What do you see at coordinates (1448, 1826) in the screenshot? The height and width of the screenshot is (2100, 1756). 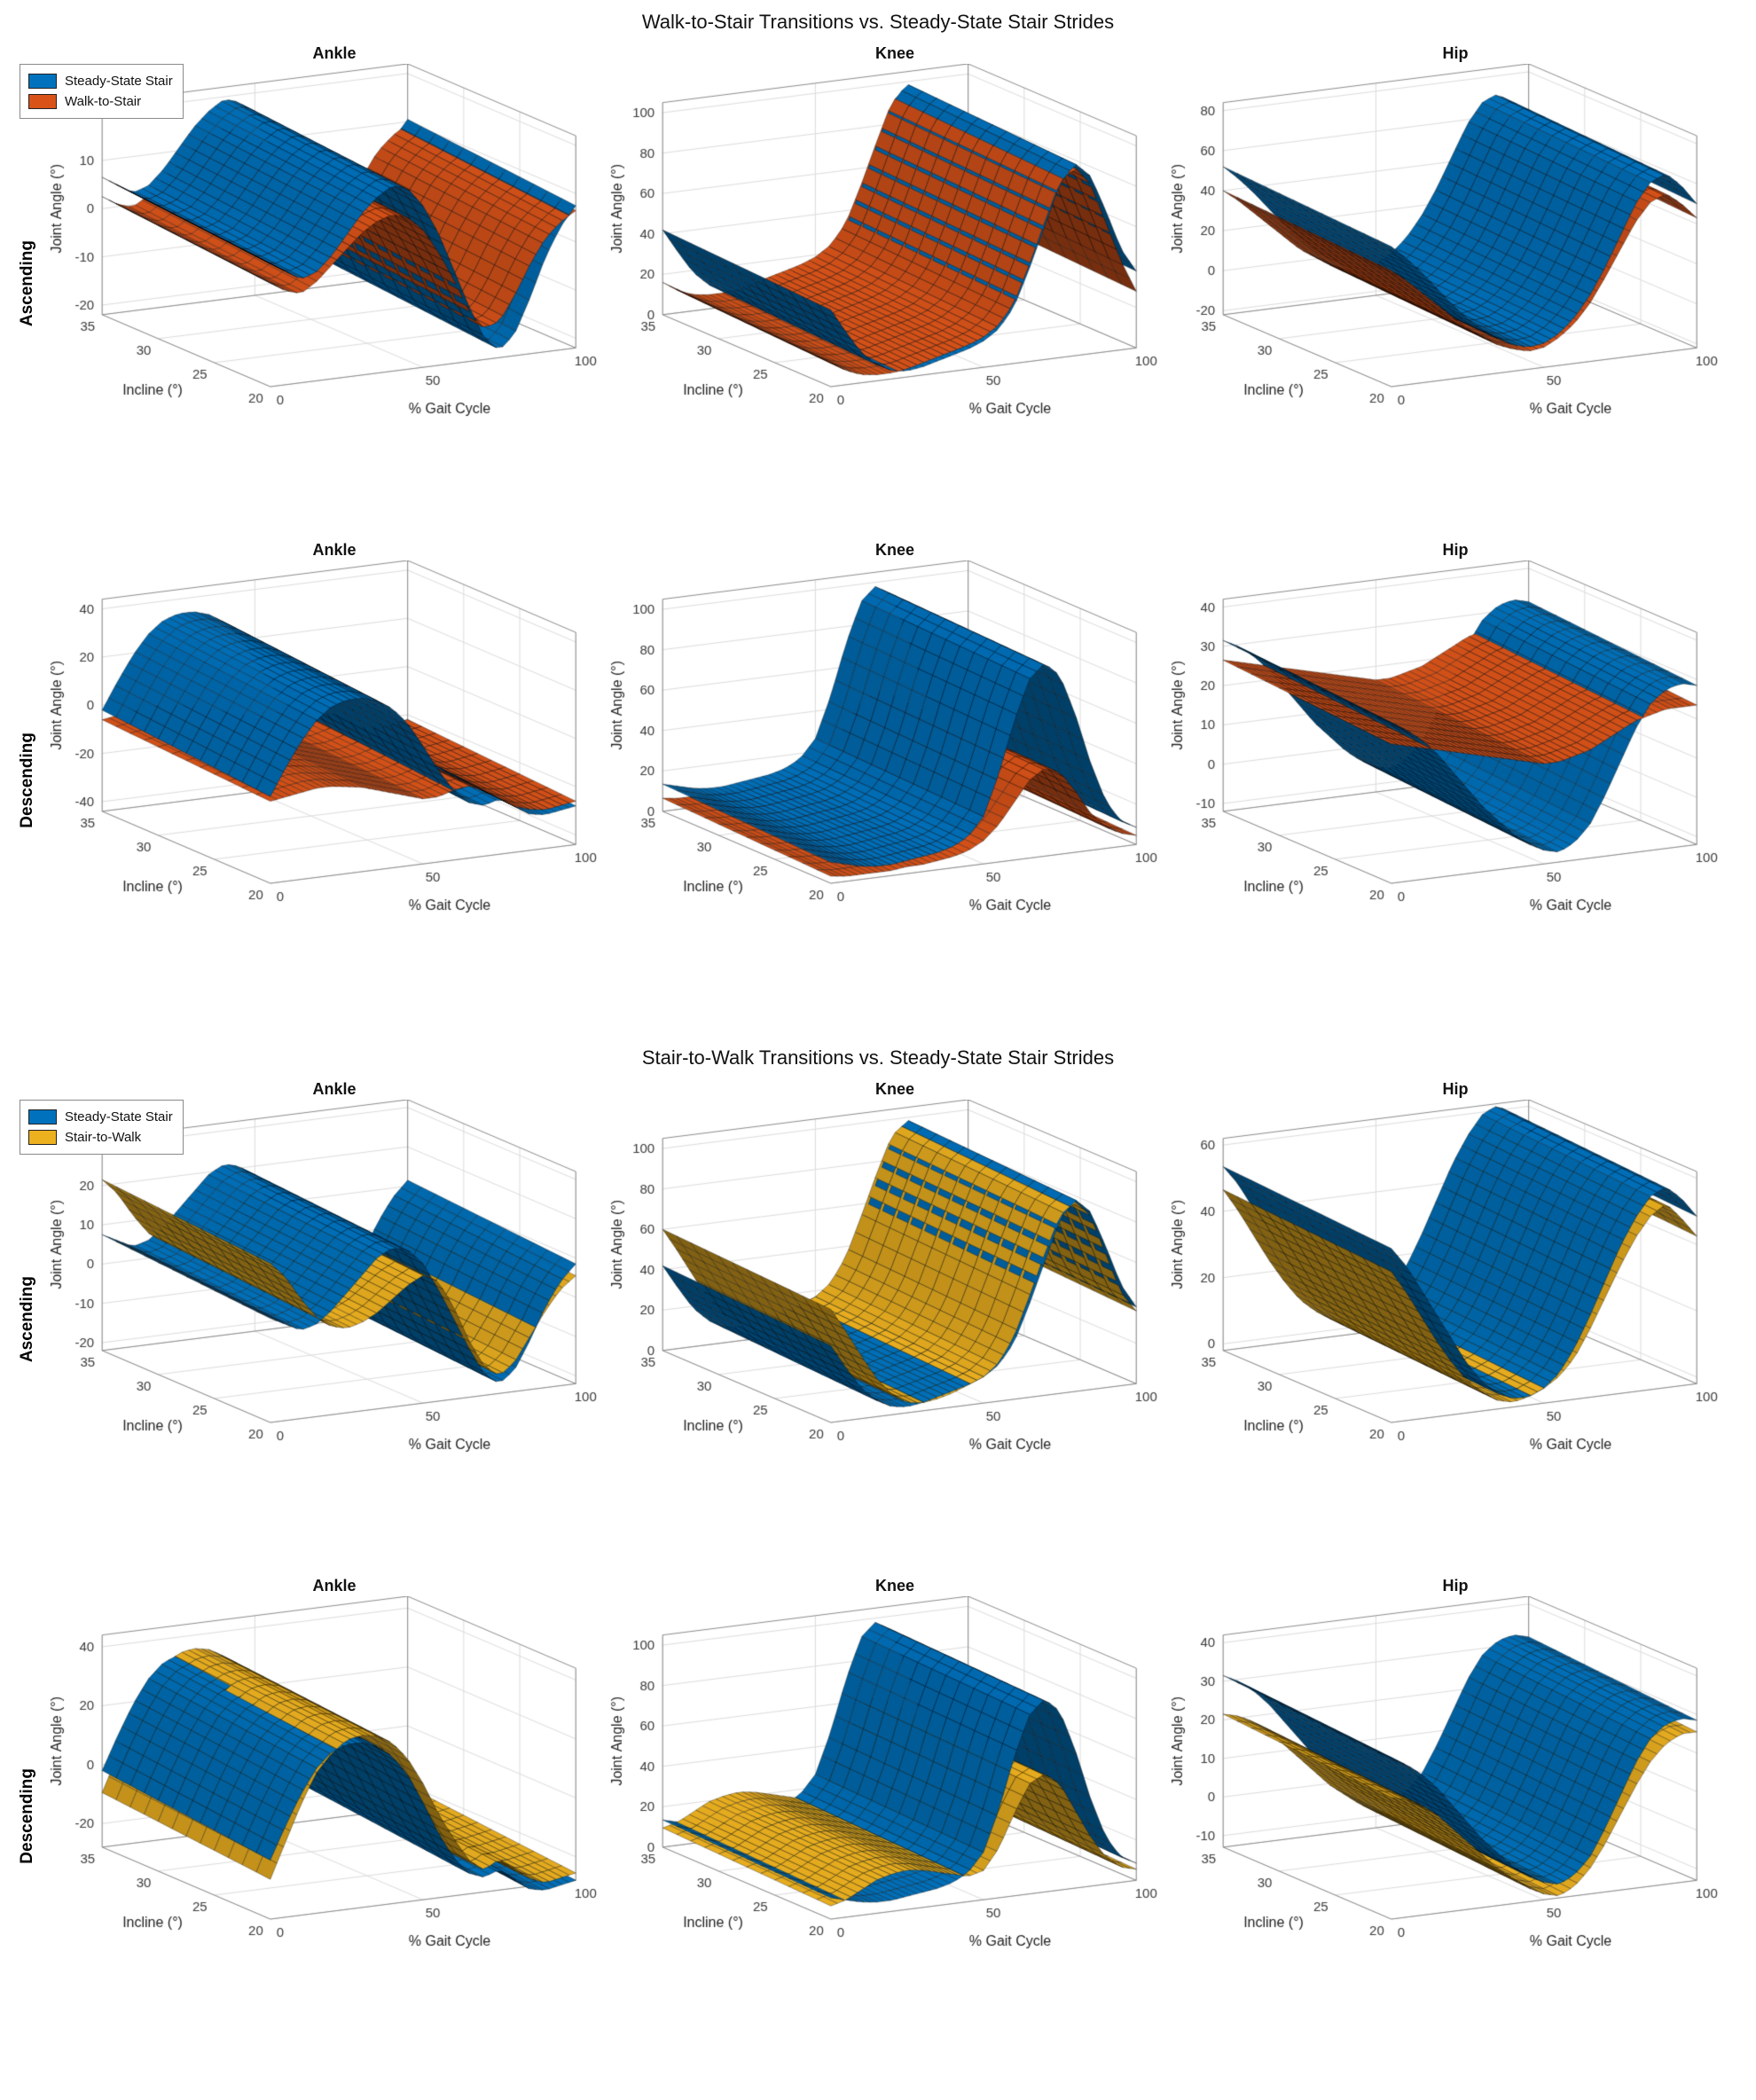 I see `surface-plot-hip-descending-s2w` at bounding box center [1448, 1826].